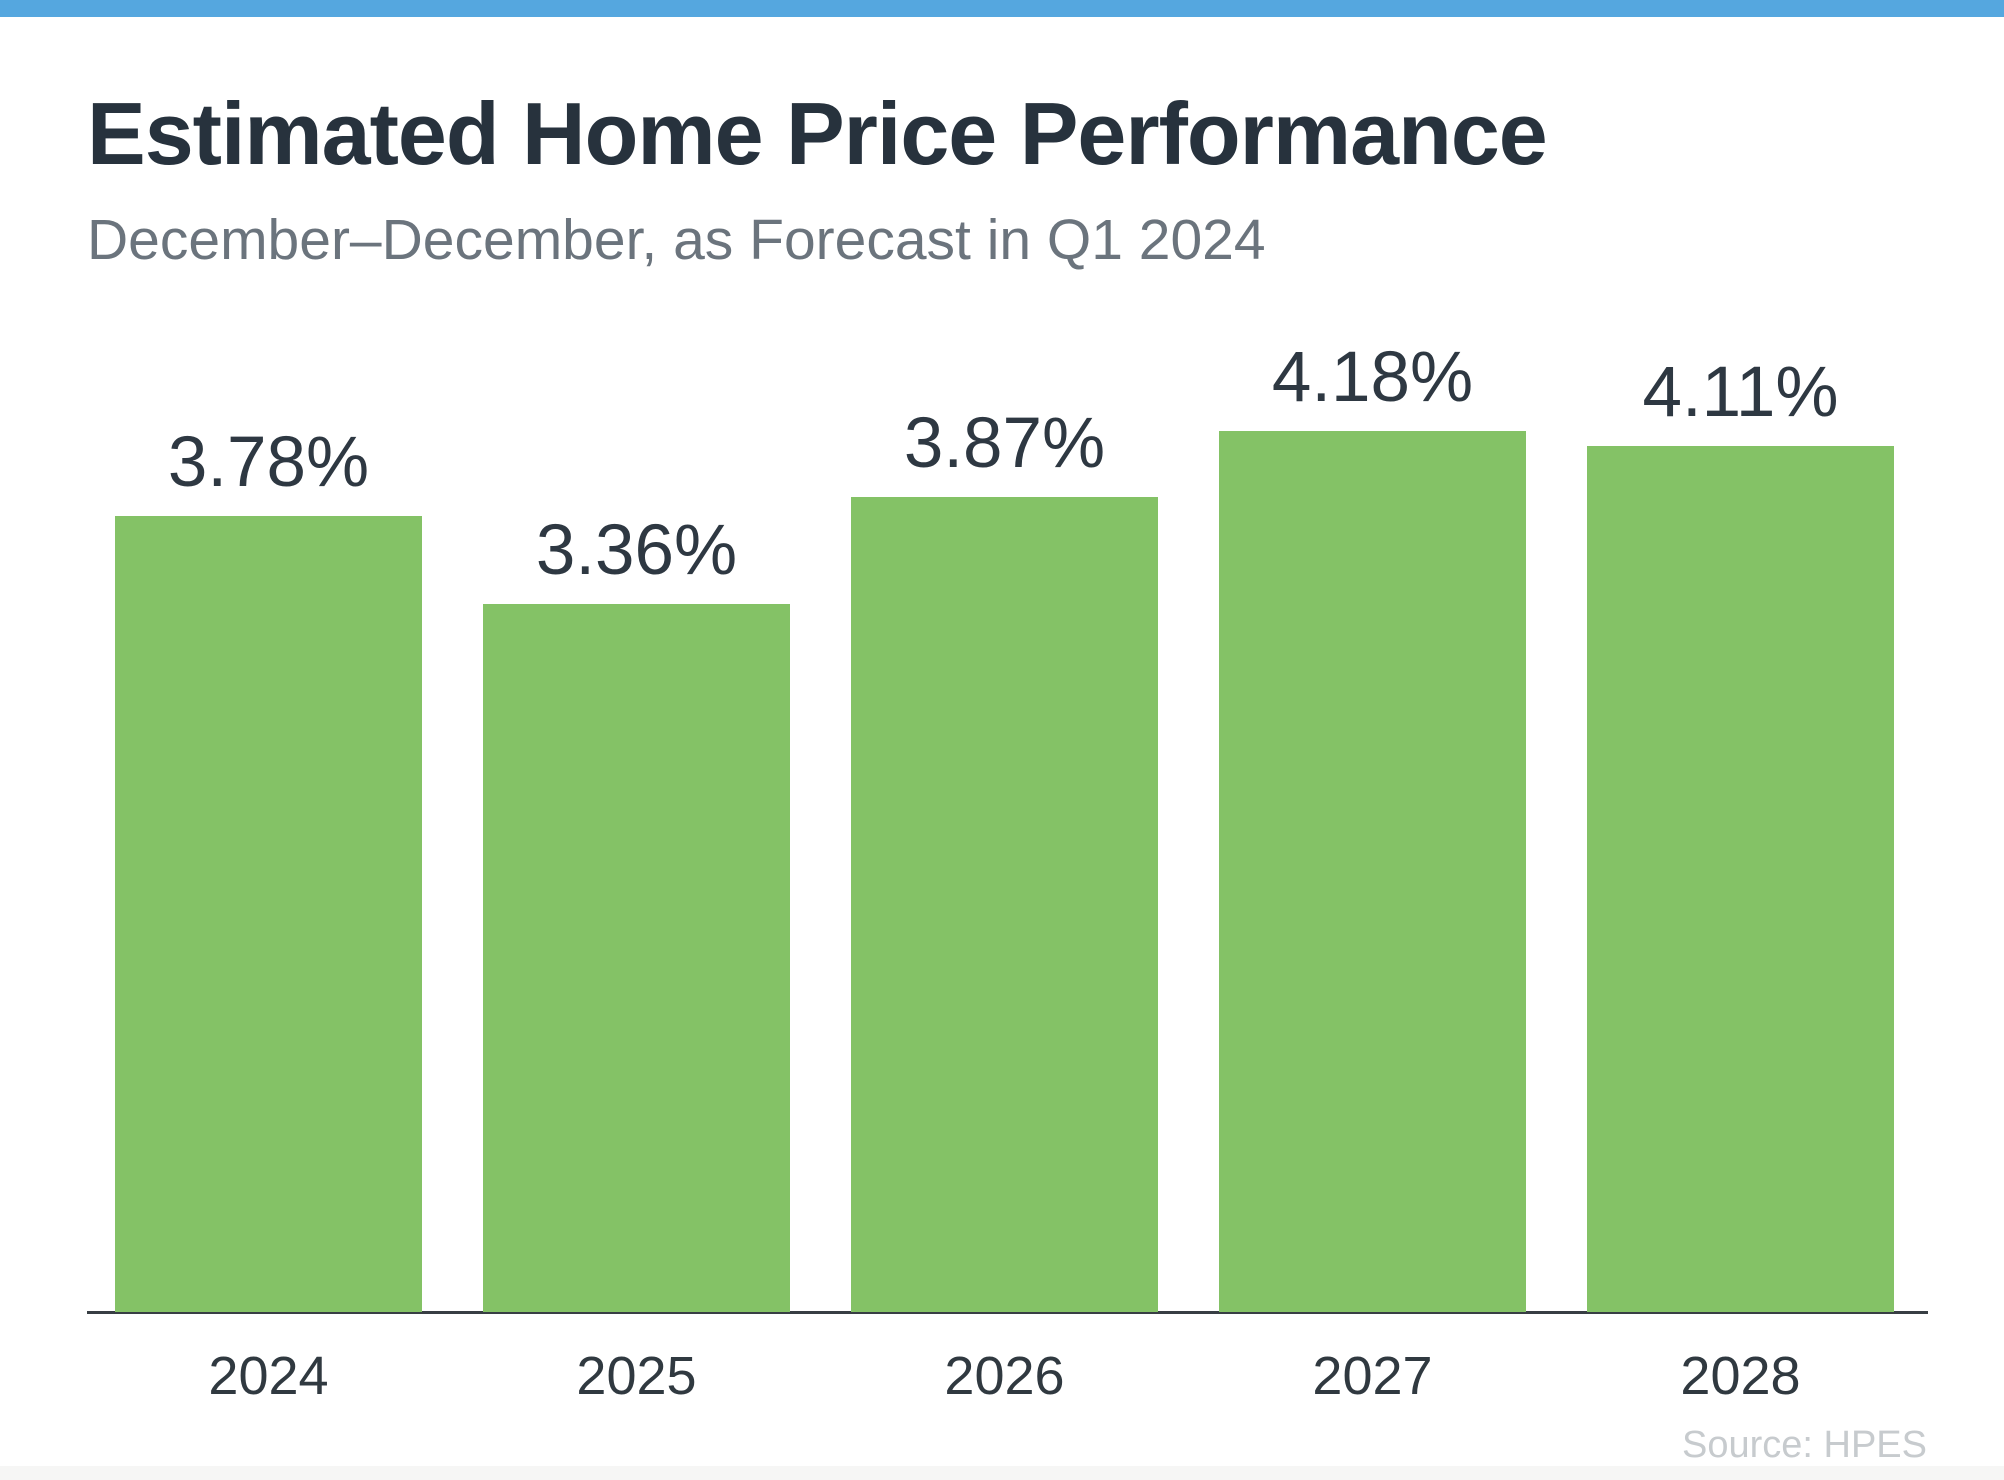  I want to click on bar-value-label: 3.36%, so click(636, 550).